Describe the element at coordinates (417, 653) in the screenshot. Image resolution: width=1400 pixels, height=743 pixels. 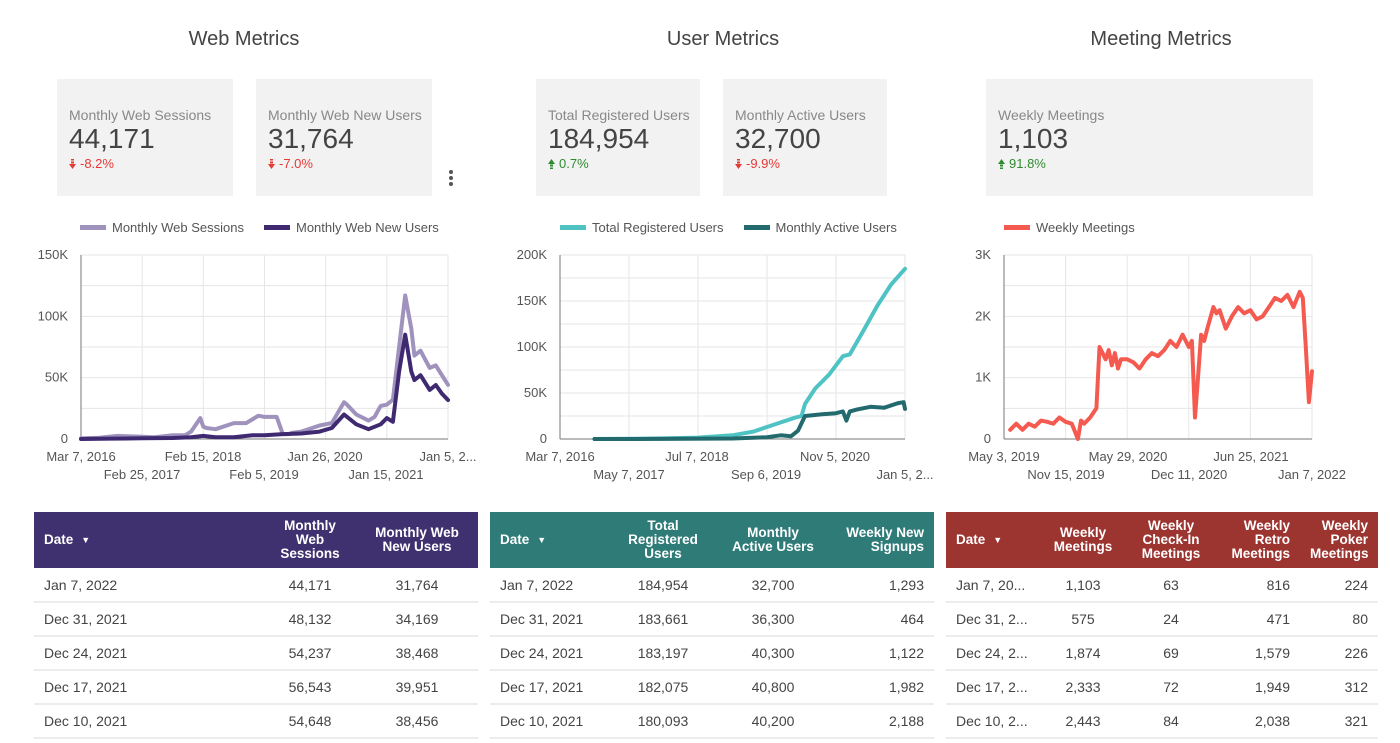
I see `cell-value: 38,468` at that location.